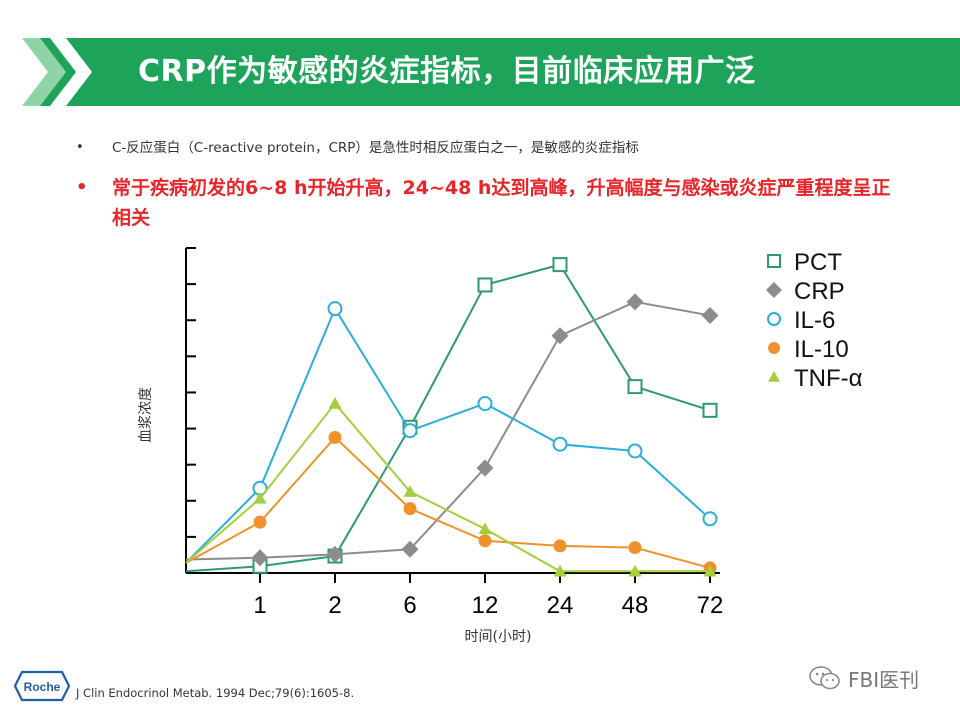 This screenshot has height=720, width=960. What do you see at coordinates (814, 320) in the screenshot?
I see `legend-label-series-il6: IL-6` at bounding box center [814, 320].